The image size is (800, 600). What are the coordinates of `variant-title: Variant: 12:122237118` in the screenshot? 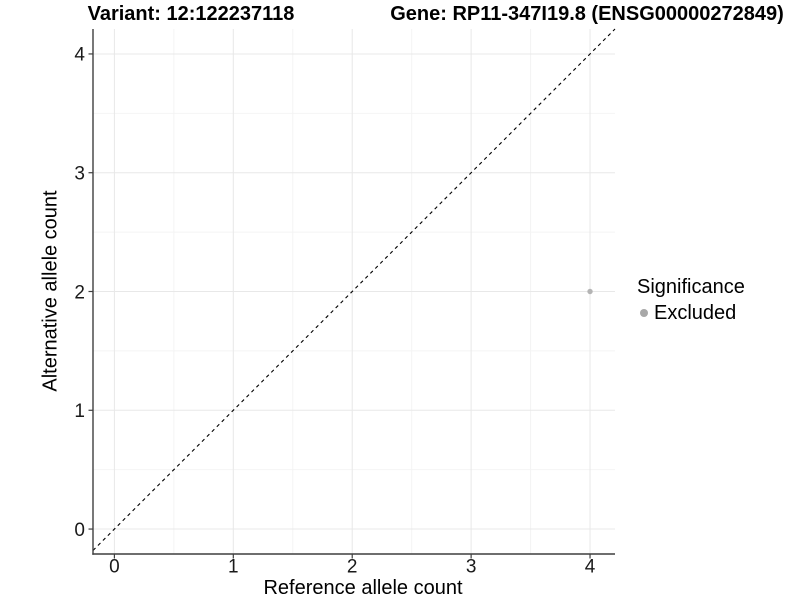 It's located at (191, 14).